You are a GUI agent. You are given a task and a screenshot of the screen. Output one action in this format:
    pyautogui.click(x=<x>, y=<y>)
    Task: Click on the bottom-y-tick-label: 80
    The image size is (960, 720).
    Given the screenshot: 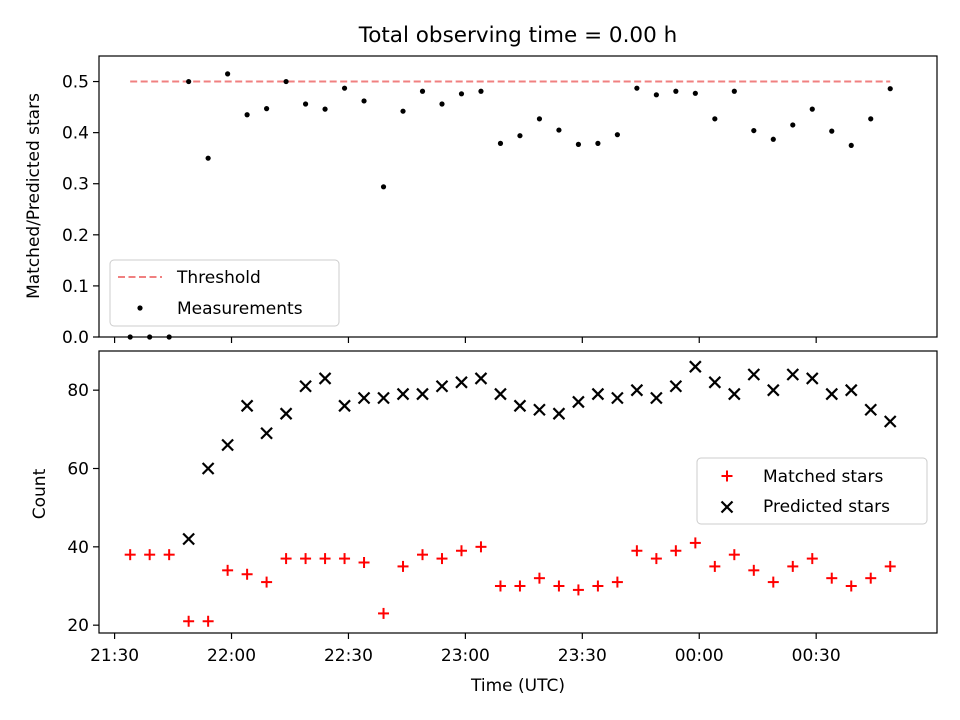 What is the action you would take?
    pyautogui.click(x=78, y=391)
    